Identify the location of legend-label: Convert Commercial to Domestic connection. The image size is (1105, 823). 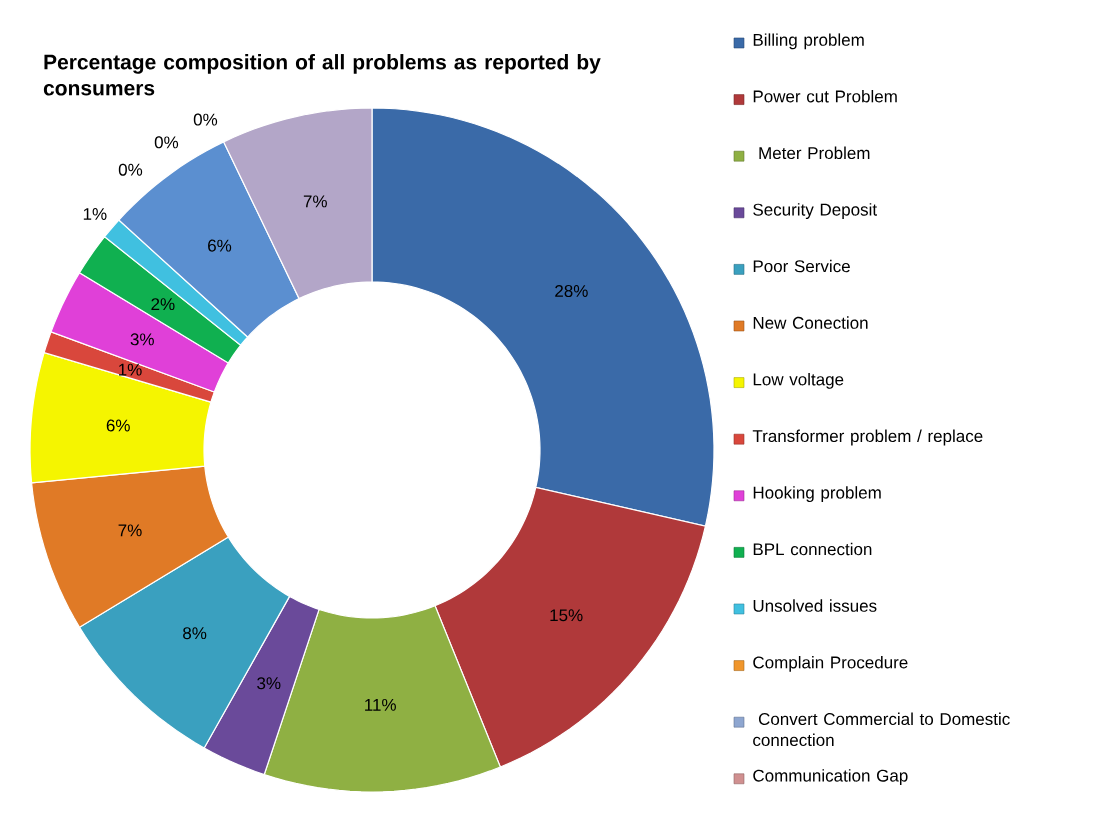
(881, 729).